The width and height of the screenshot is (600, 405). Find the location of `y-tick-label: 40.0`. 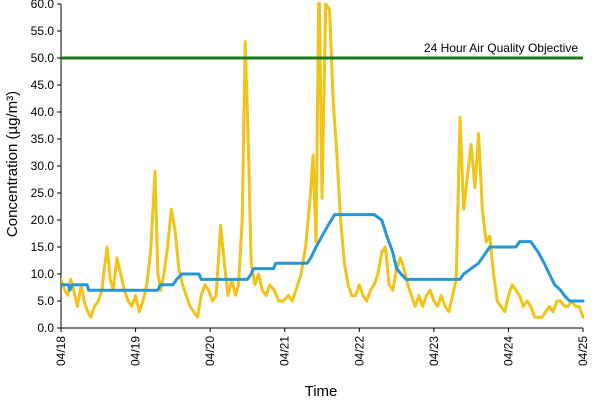

y-tick-label: 40.0 is located at coordinates (43, 112).